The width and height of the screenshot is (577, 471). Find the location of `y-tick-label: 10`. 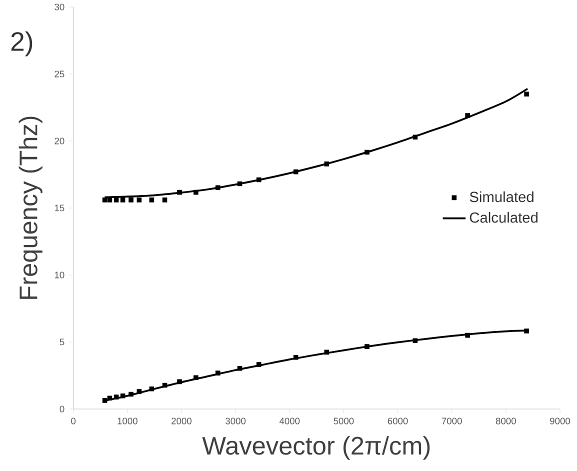

y-tick-label: 10 is located at coordinates (59, 275).